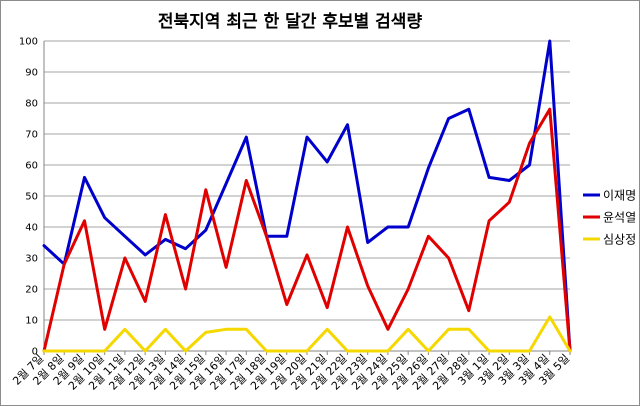  I want to click on y-tick-label: 30, so click(31, 259).